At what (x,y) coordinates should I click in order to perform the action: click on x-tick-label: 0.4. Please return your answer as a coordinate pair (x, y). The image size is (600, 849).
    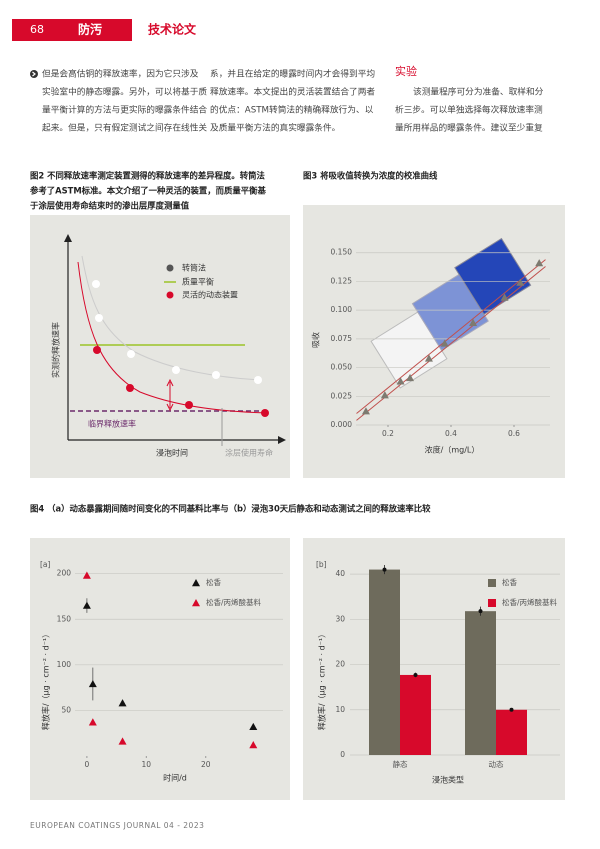
    Looking at the image, I should click on (451, 433).